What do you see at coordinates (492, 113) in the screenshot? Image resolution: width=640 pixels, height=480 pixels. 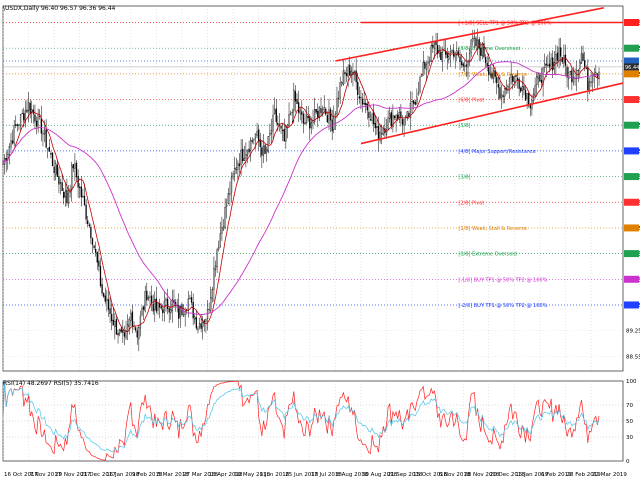 I see `channel-lower-line` at bounding box center [492, 113].